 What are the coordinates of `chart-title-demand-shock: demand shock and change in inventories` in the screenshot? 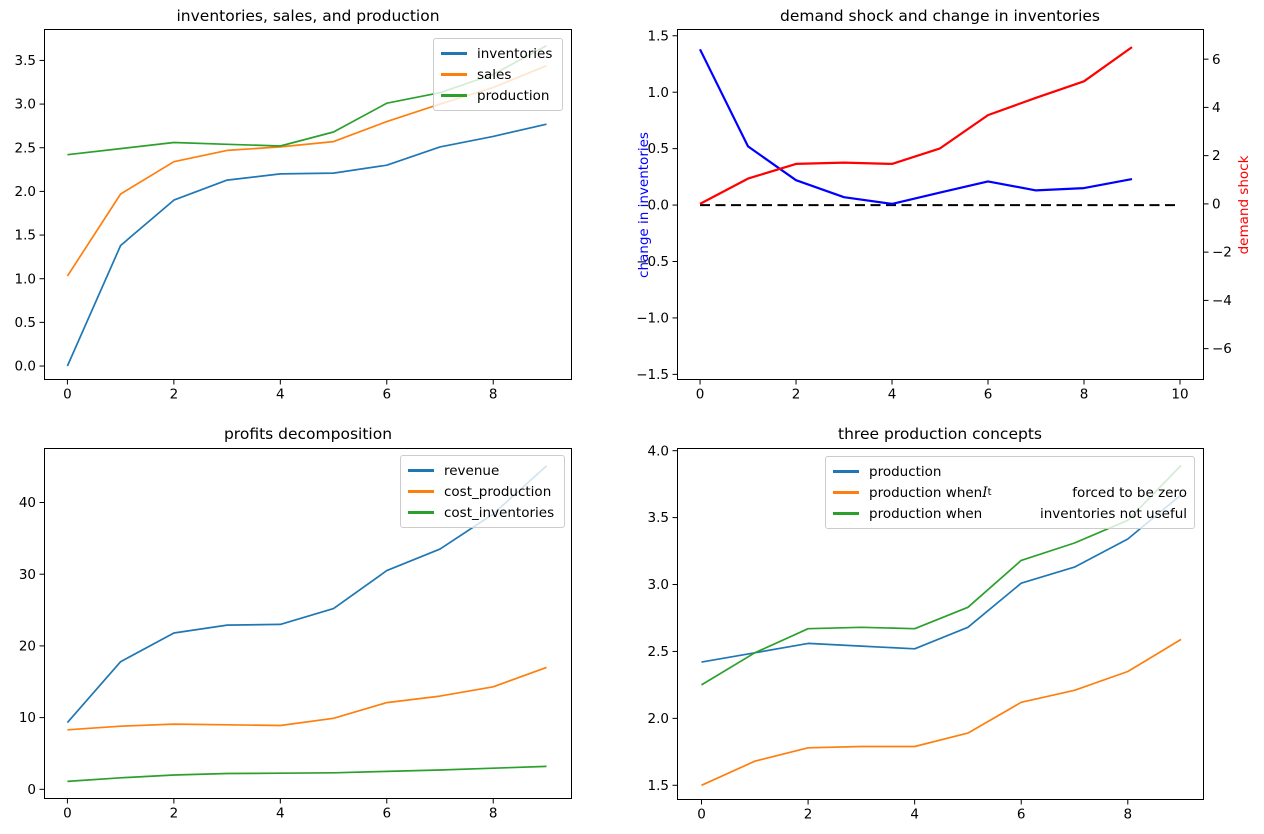 It's located at (940, 16).